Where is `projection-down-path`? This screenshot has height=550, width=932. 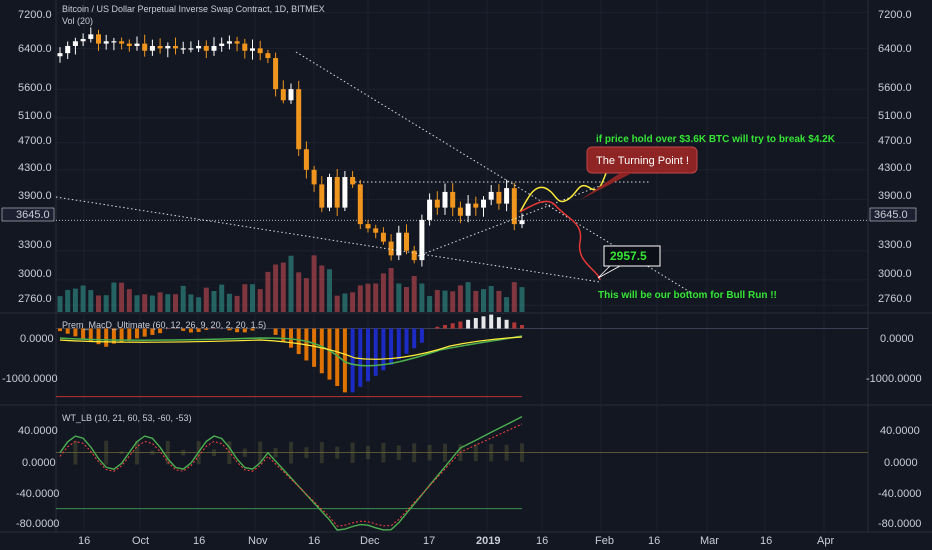 projection-down-path is located at coordinates (560, 240).